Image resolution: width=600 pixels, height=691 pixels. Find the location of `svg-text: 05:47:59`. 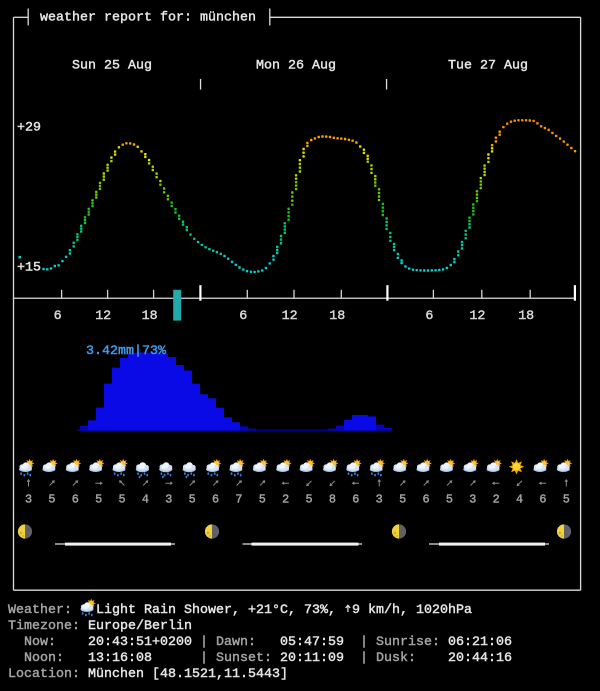

svg-text: 05:47:59 is located at coordinates (312, 642).